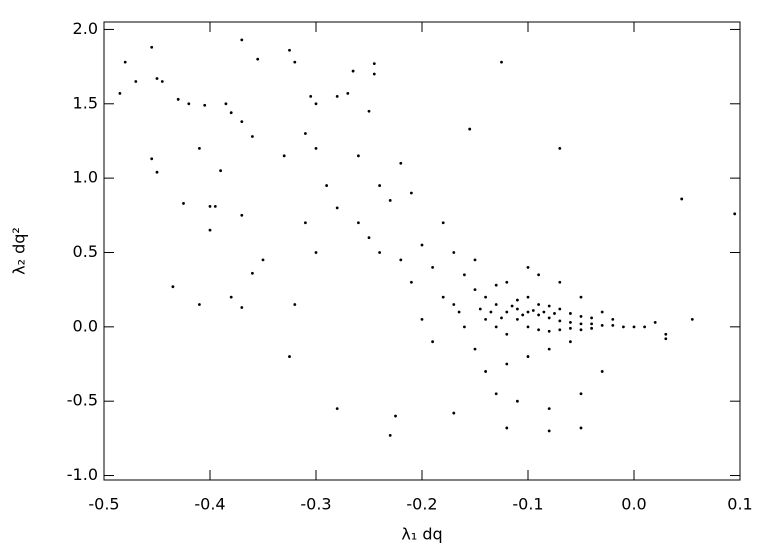 Image resolution: width=771 pixels, height=552 pixels. Describe the element at coordinates (82, 400) in the screenshot. I see `y-tick-label: -0.5` at that location.